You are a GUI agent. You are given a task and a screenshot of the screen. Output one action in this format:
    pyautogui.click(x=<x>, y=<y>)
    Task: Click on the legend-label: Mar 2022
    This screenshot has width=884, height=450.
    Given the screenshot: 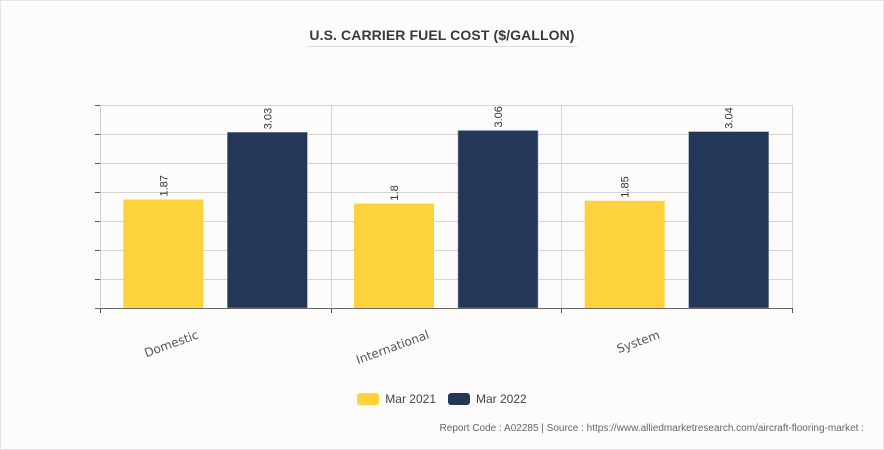 What is the action you would take?
    pyautogui.click(x=501, y=399)
    